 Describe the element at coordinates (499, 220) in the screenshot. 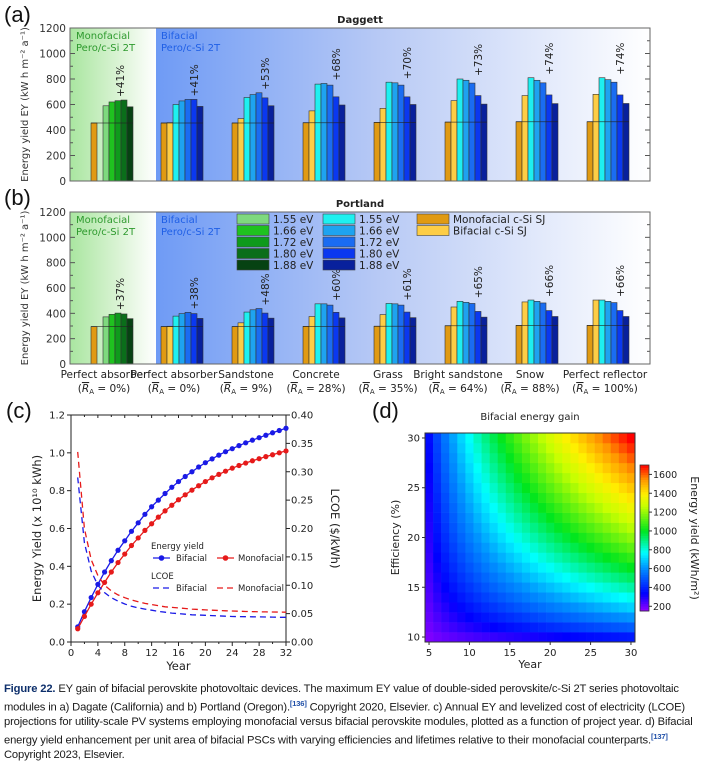

I see `legend-label: Monofacial c-Si SJ` at that location.